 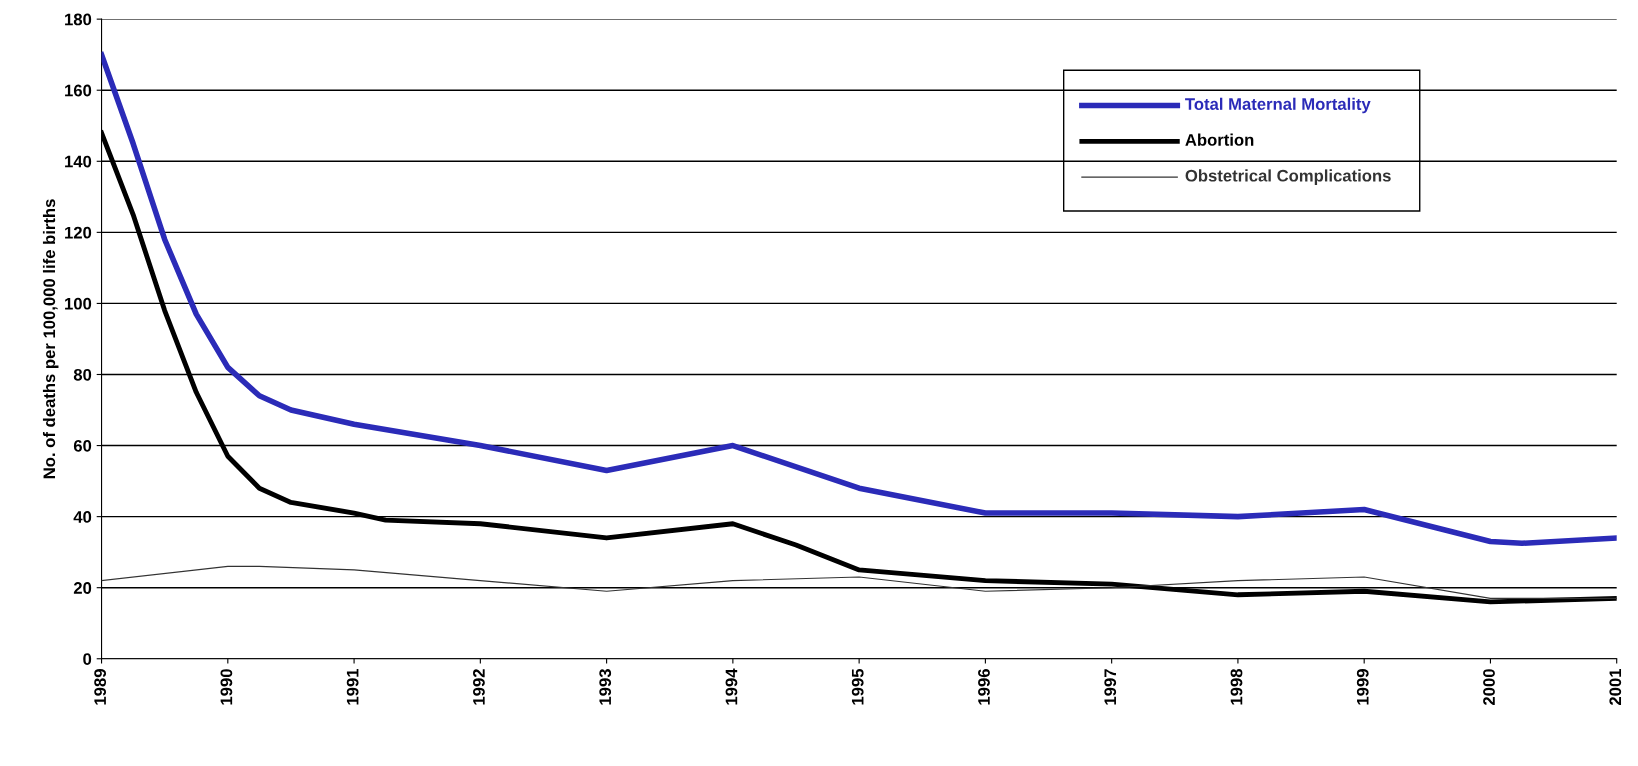 What do you see at coordinates (1219, 139) in the screenshot?
I see `text: Abortion` at bounding box center [1219, 139].